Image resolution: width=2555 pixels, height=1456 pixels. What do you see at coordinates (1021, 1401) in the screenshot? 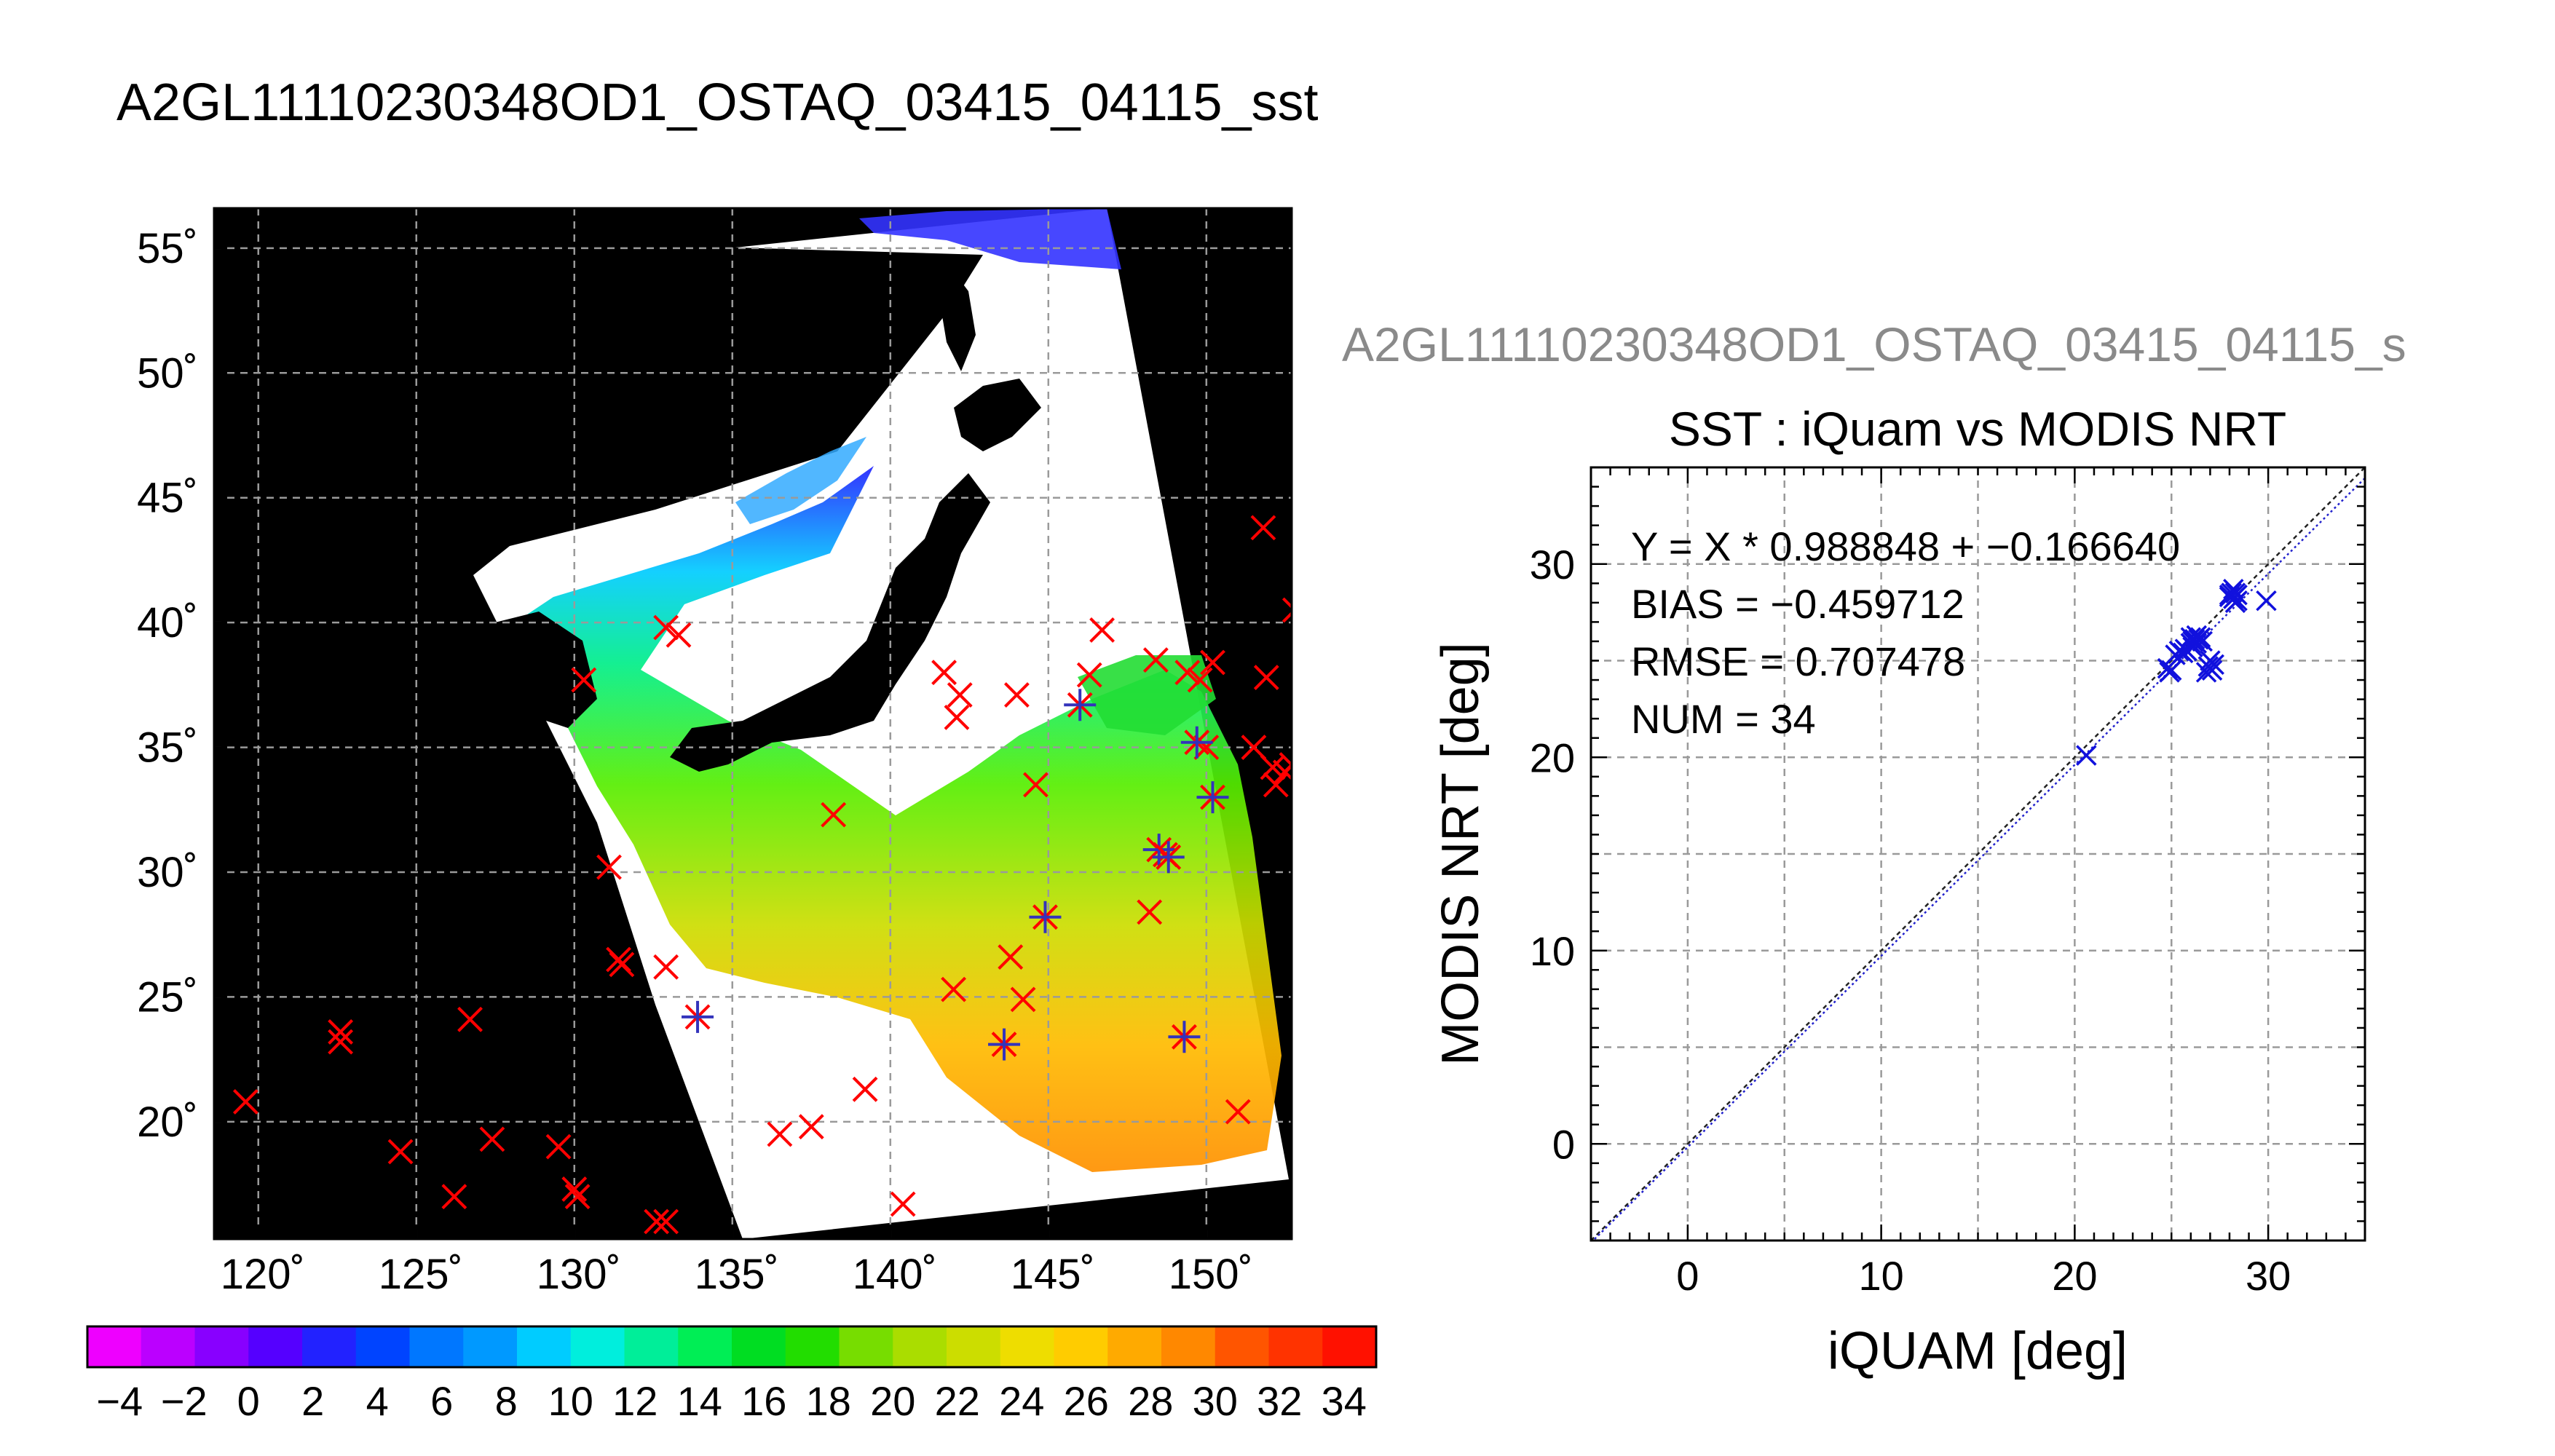
I see `colorbar-label: 24` at bounding box center [1021, 1401].